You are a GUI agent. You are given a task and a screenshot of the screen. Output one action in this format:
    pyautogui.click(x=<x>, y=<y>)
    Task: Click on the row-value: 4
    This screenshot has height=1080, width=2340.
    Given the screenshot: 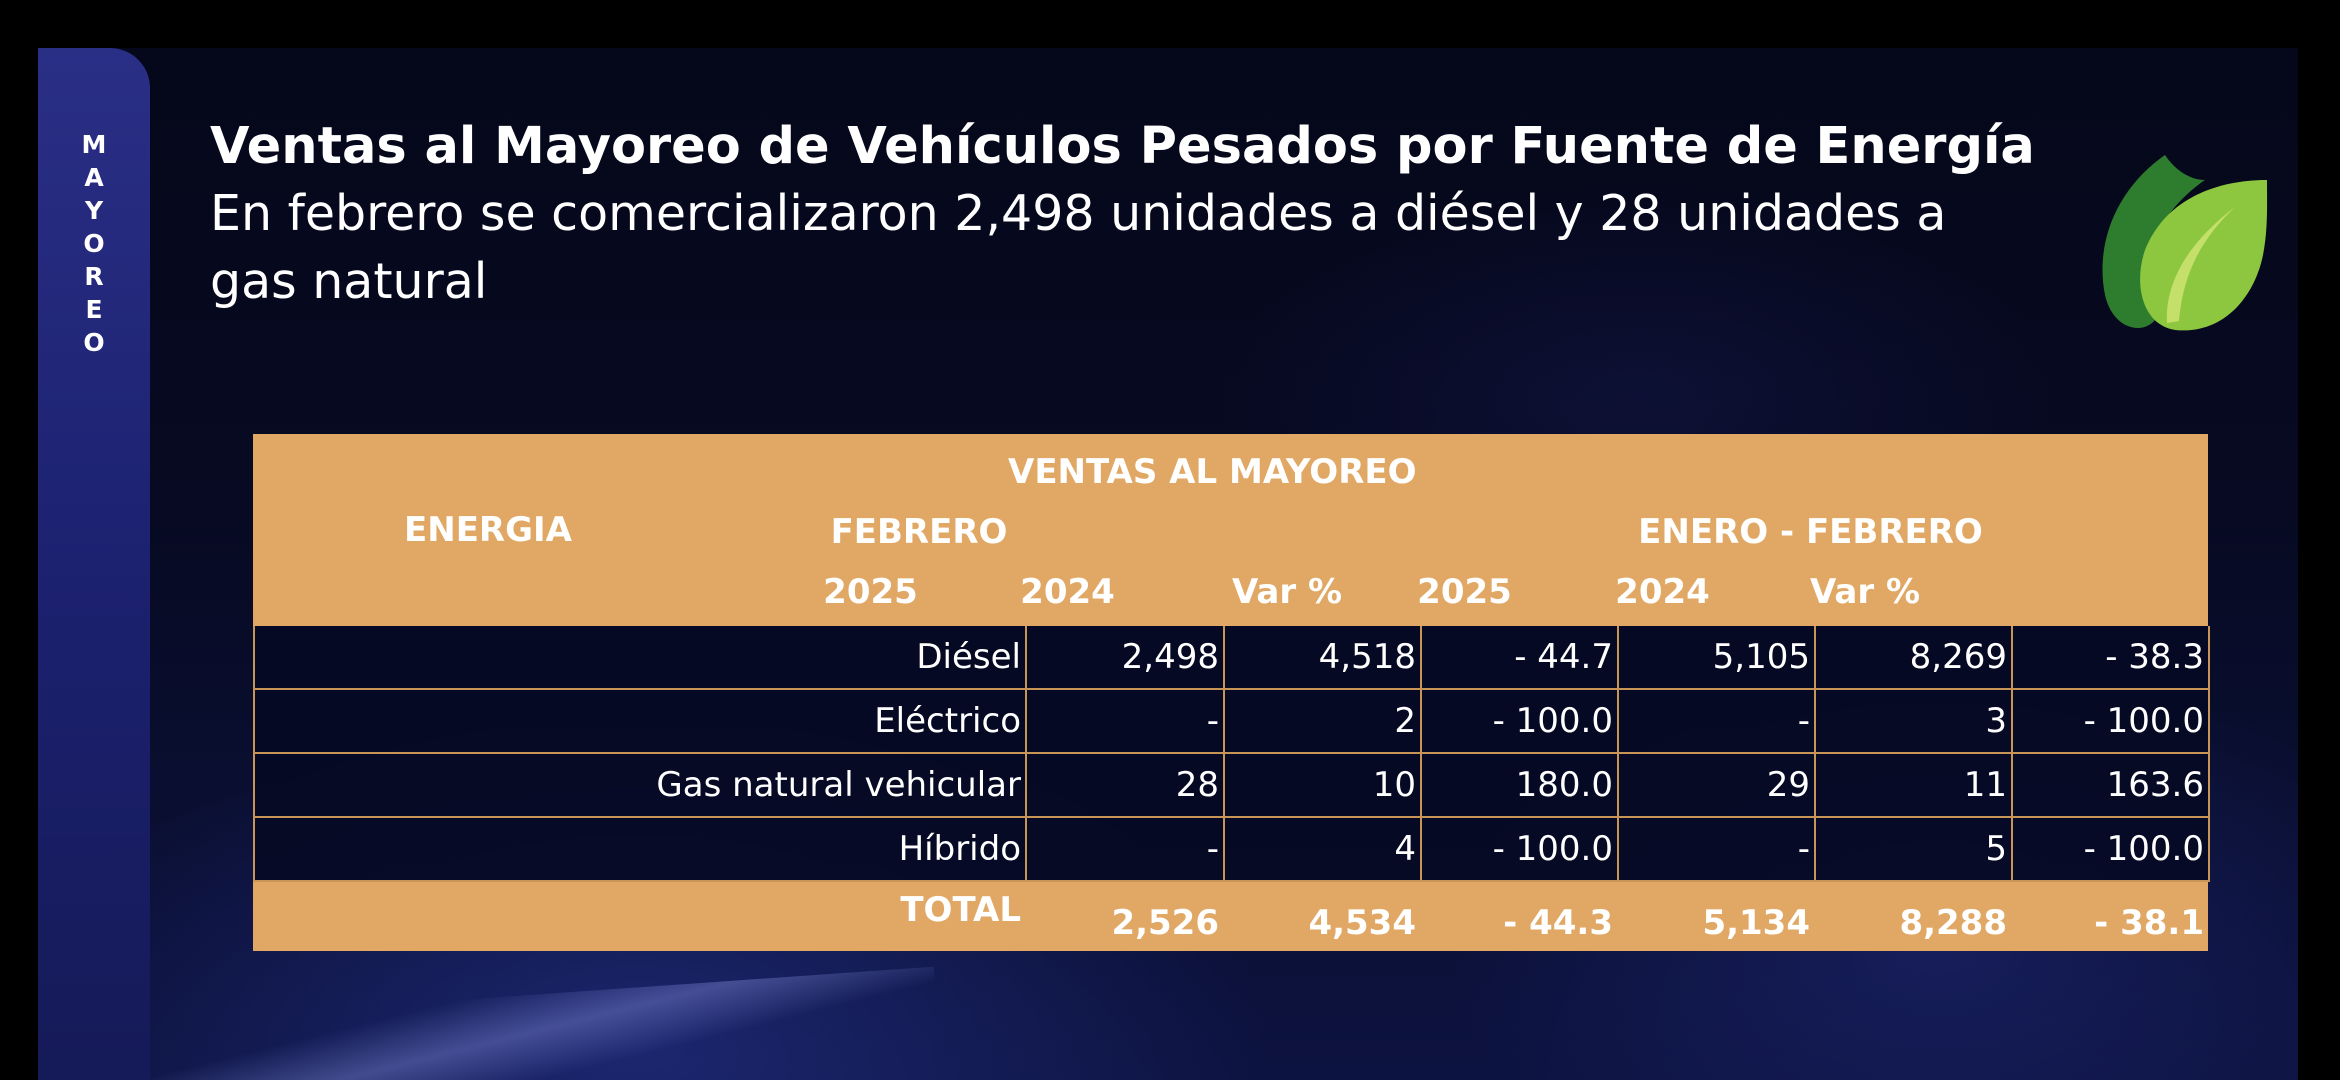 What is the action you would take?
    pyautogui.click(x=1323, y=849)
    